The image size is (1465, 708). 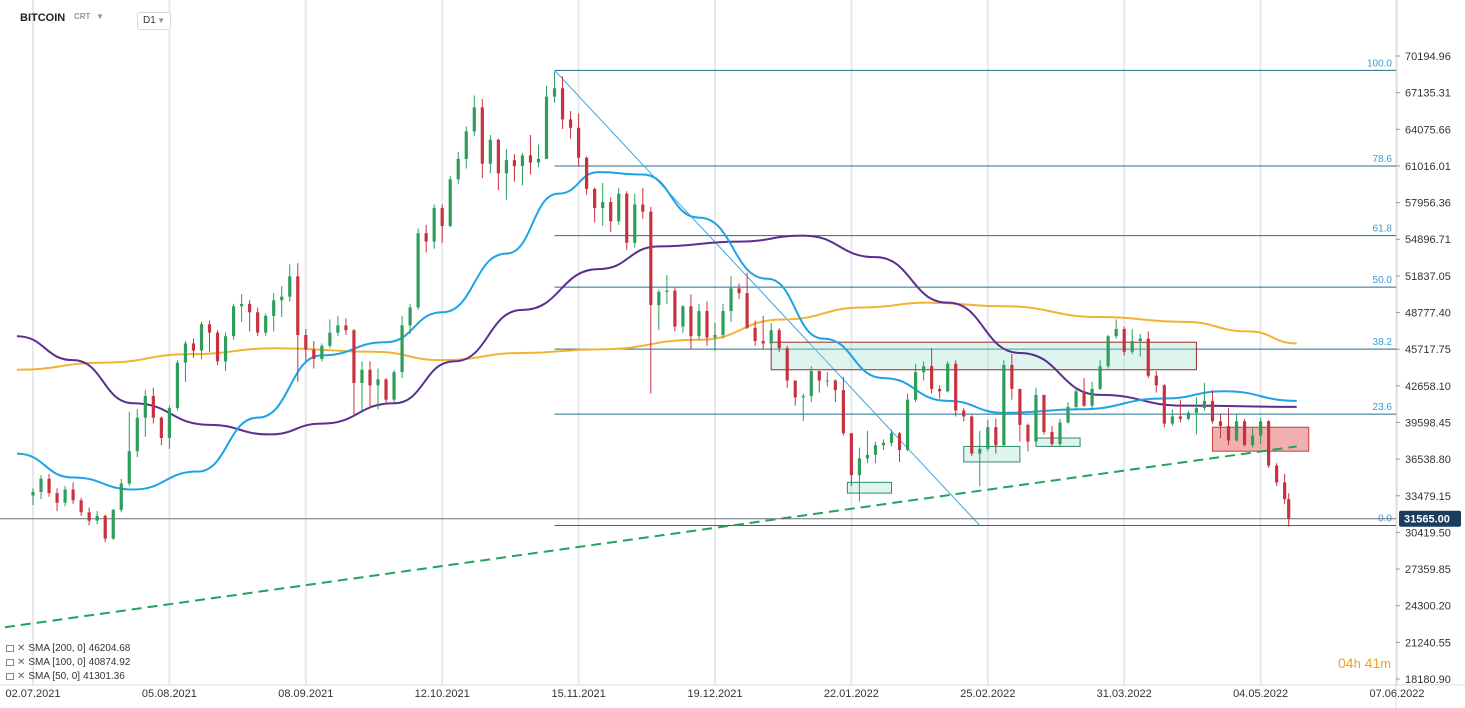 I want to click on timeframe-select: D1 ▼, so click(x=154, y=21).